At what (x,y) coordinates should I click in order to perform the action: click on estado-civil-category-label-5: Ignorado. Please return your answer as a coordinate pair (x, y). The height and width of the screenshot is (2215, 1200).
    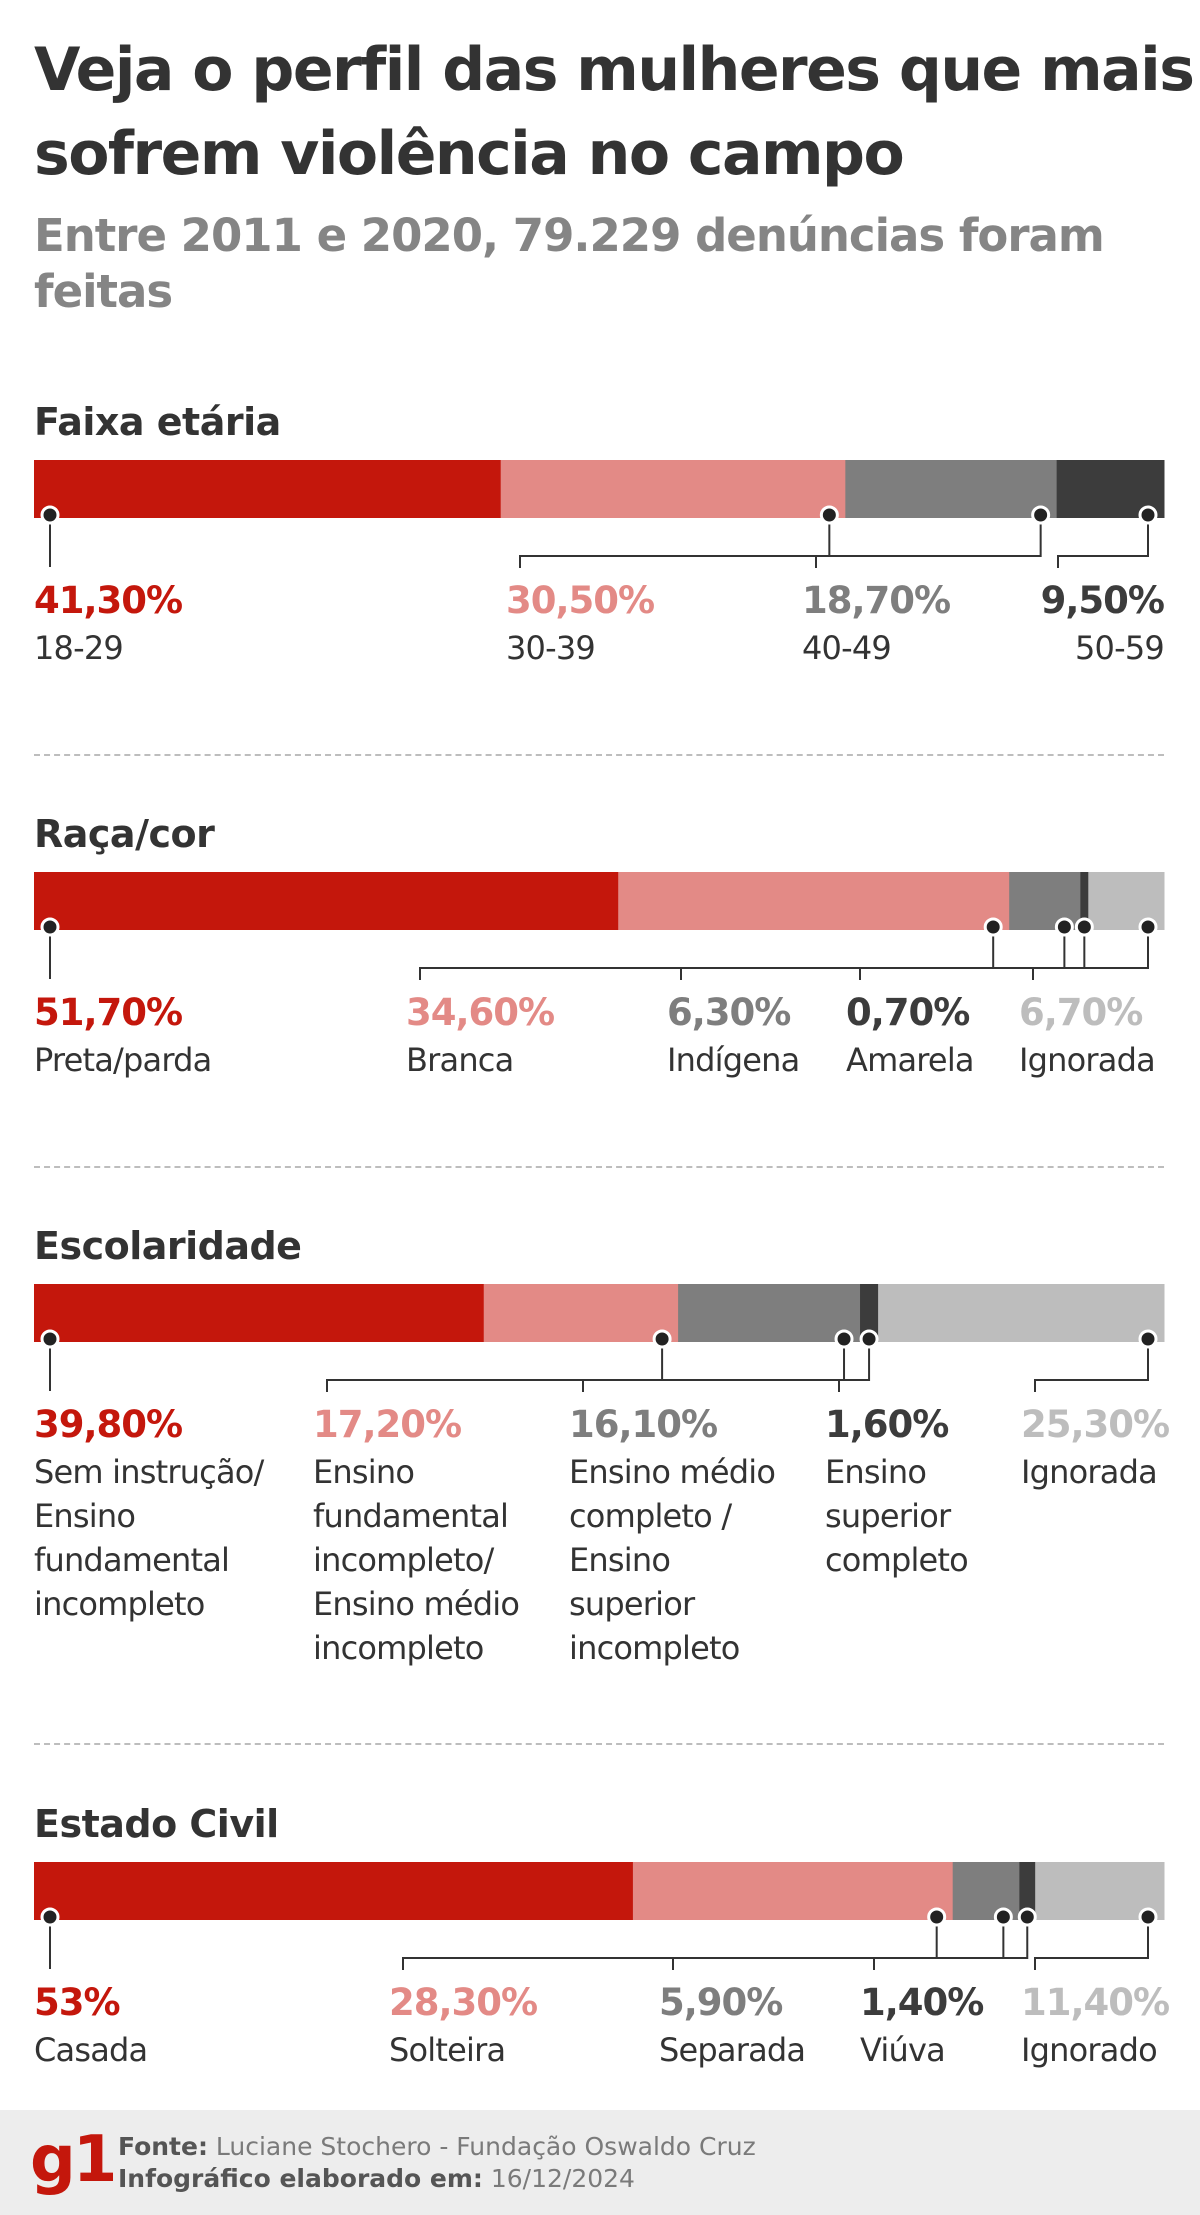
    Looking at the image, I should click on (1089, 2050).